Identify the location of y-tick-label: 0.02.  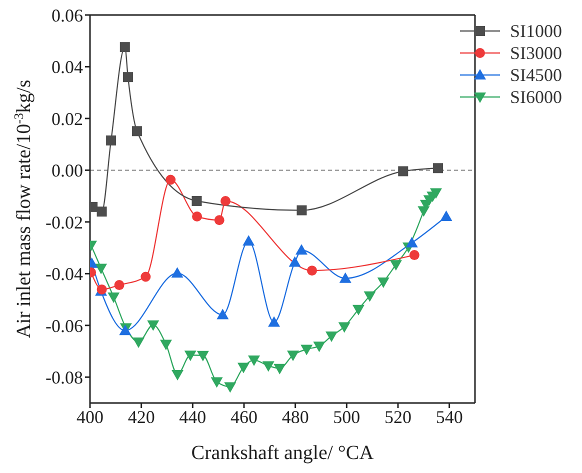
(67, 118).